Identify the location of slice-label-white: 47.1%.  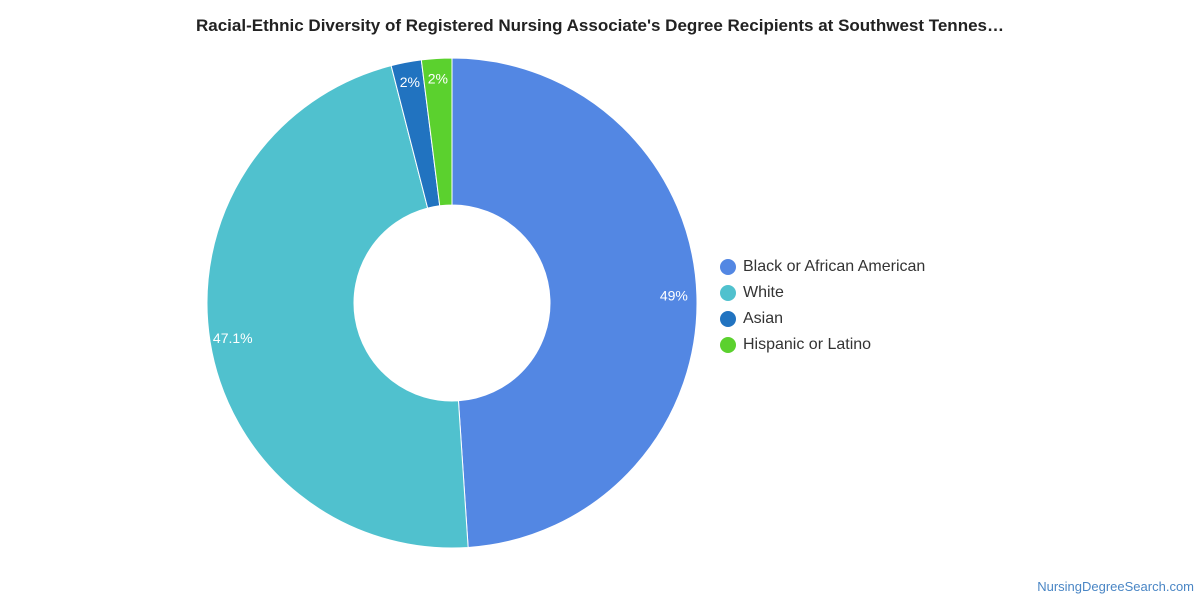
(233, 338).